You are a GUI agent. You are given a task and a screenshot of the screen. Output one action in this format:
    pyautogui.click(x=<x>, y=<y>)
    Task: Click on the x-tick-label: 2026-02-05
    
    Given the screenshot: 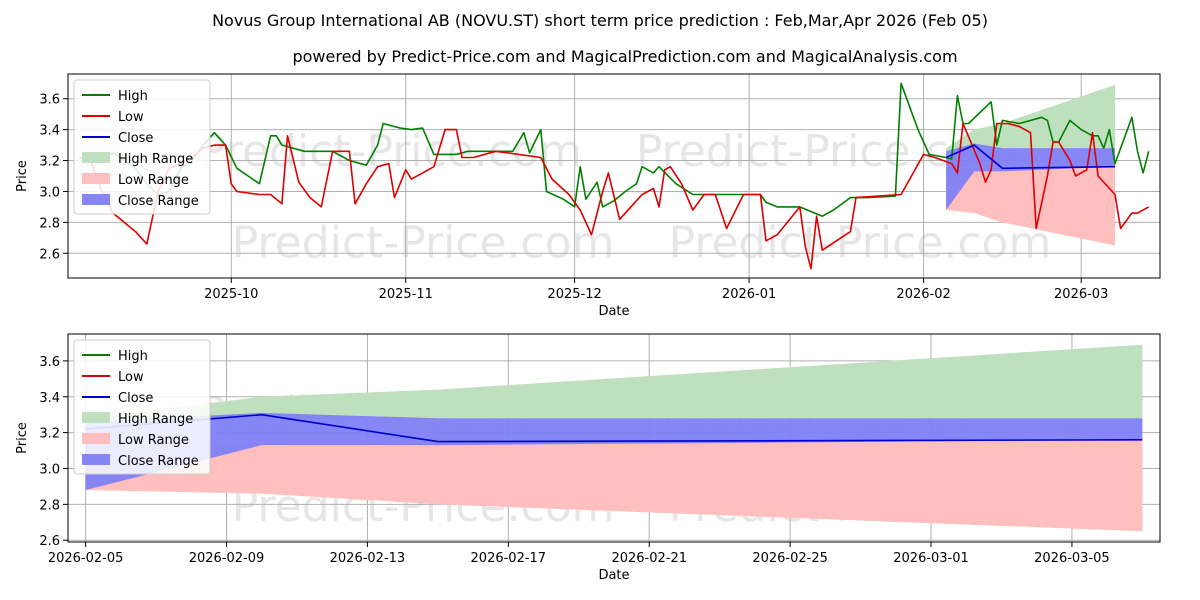 What is the action you would take?
    pyautogui.click(x=86, y=558)
    